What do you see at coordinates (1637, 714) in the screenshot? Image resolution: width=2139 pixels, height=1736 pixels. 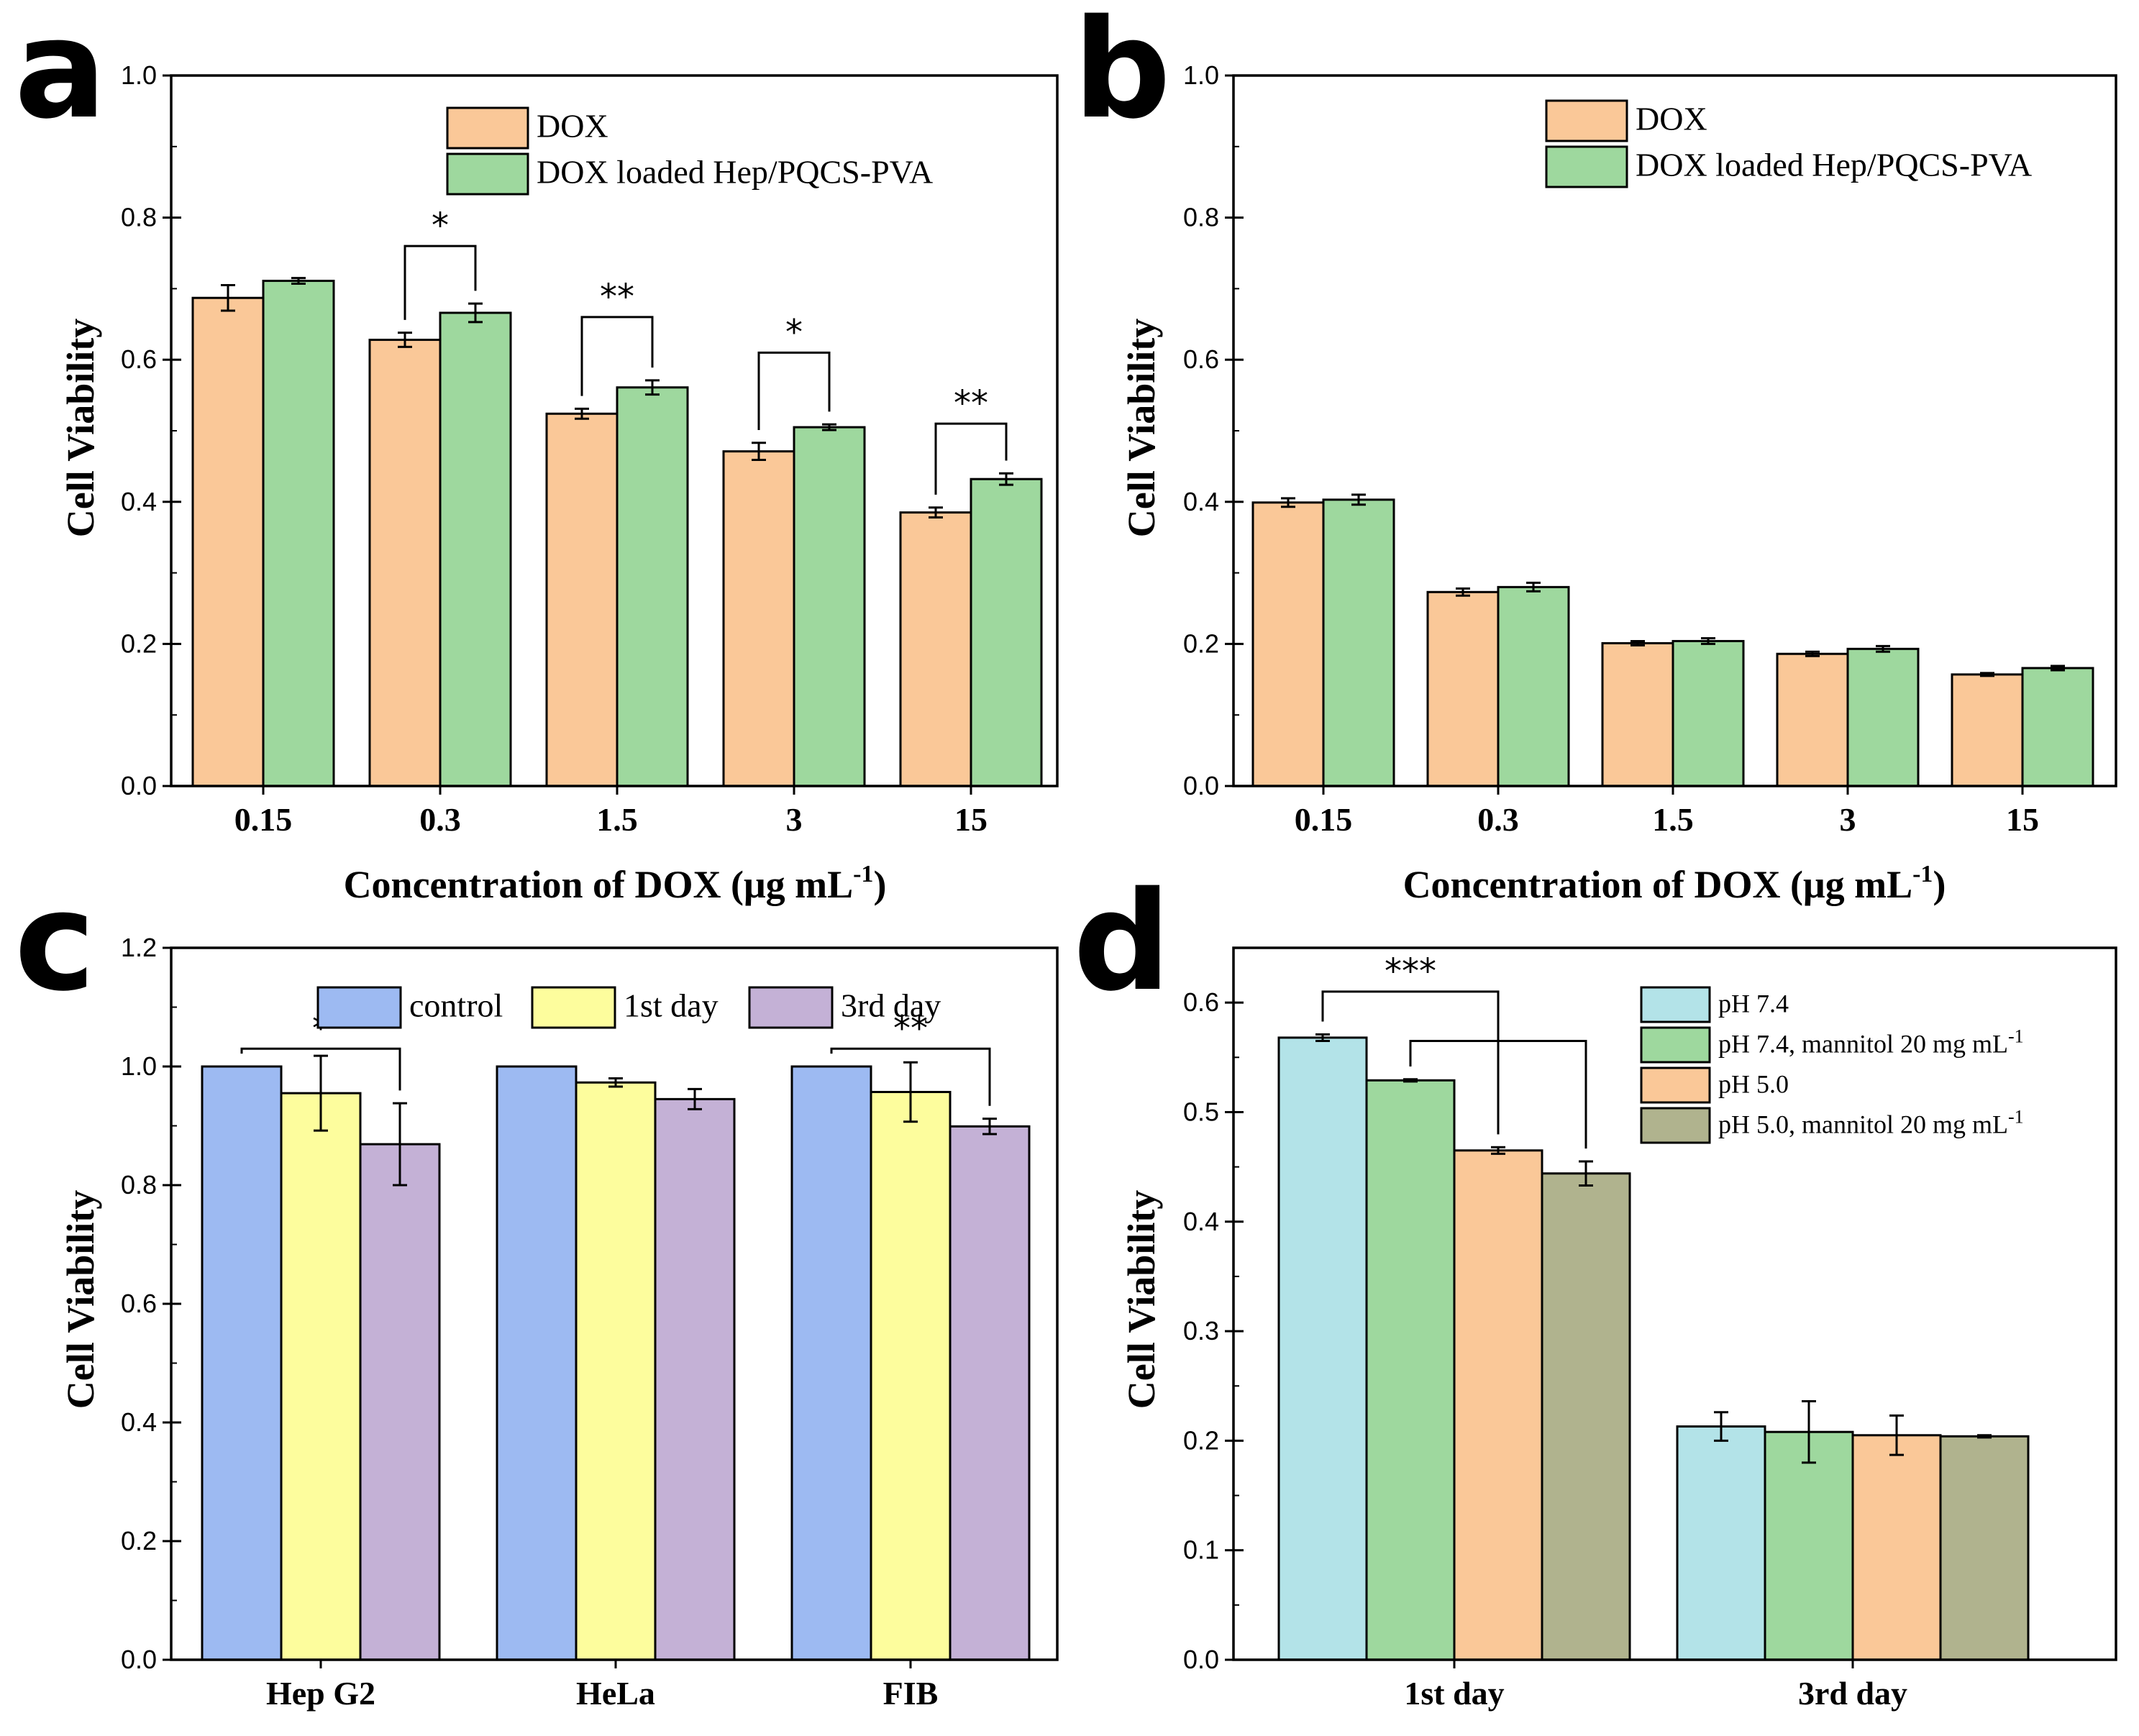 I see `bar-b-s0-c2` at bounding box center [1637, 714].